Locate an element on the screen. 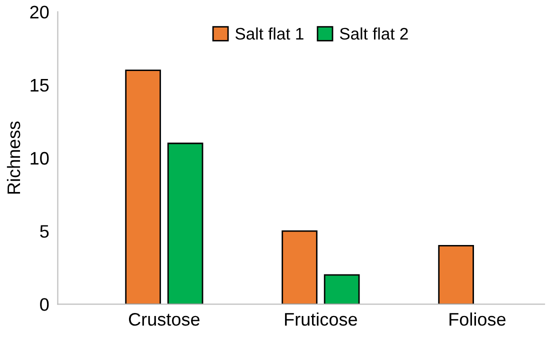  y-tick-label: 0 is located at coordinates (44, 304).